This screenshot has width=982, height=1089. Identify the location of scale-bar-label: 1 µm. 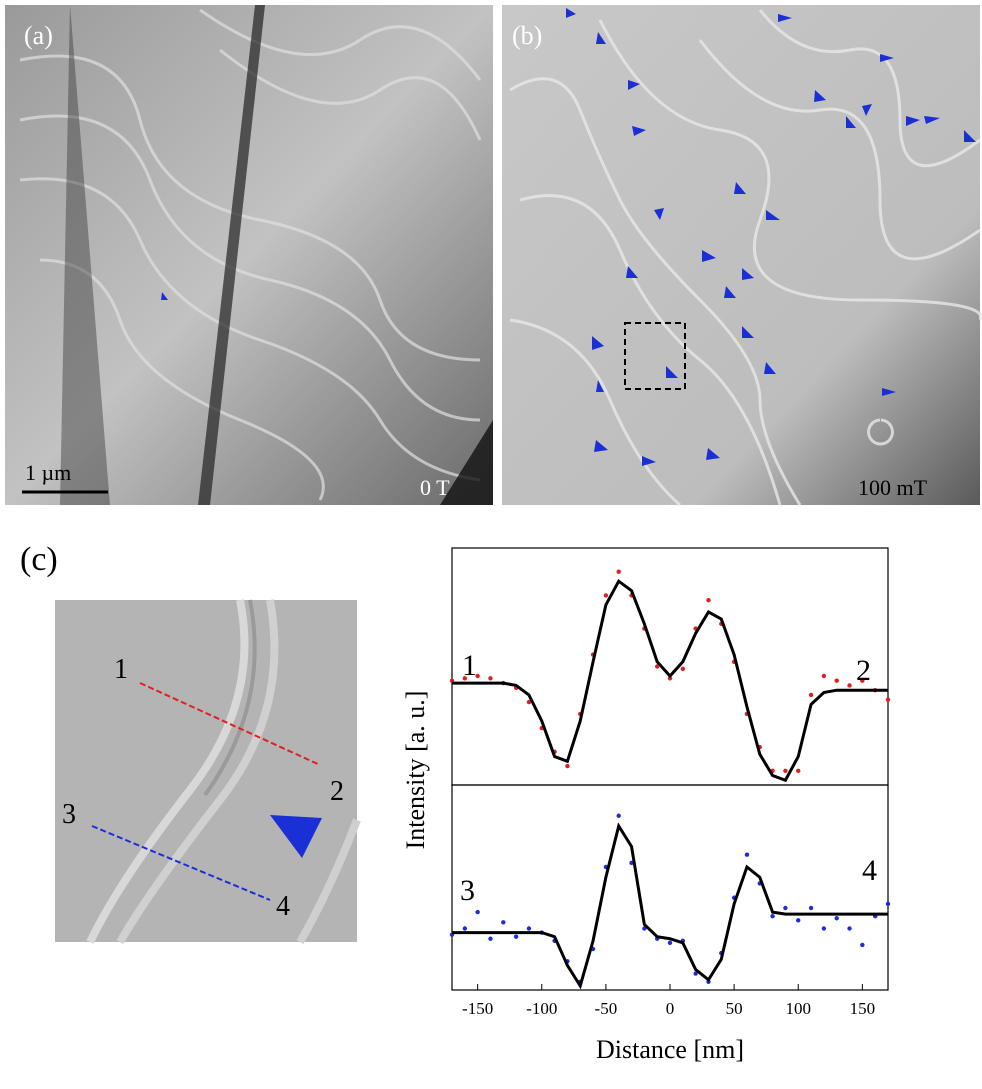
(48, 472).